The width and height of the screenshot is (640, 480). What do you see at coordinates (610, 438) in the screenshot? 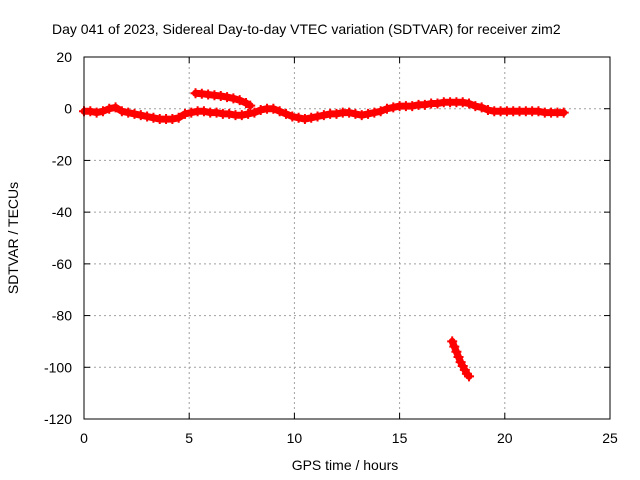
I see `x-tick-label: 25` at bounding box center [610, 438].